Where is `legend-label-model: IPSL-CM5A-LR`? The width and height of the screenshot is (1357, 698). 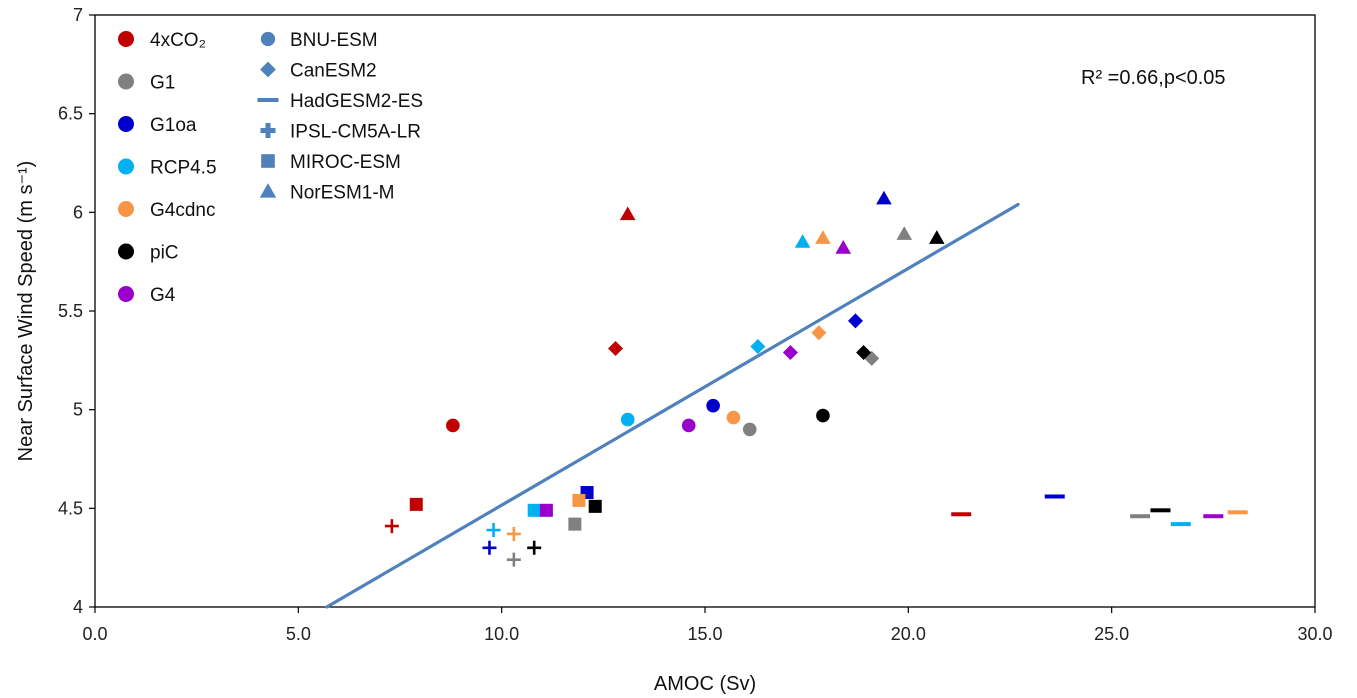 legend-label-model: IPSL-CM5A-LR is located at coordinates (355, 132).